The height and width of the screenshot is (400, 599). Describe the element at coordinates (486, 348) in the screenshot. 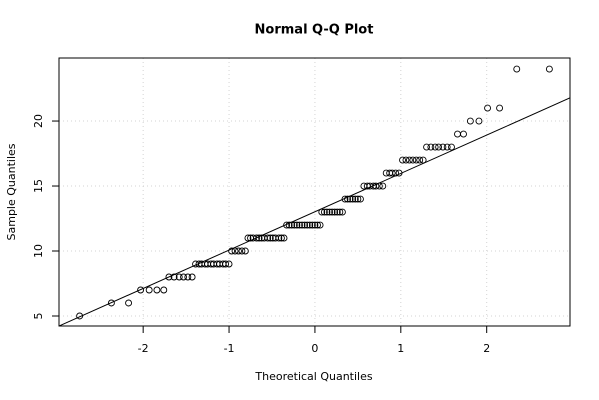

I see `x-tick-label: 2` at that location.